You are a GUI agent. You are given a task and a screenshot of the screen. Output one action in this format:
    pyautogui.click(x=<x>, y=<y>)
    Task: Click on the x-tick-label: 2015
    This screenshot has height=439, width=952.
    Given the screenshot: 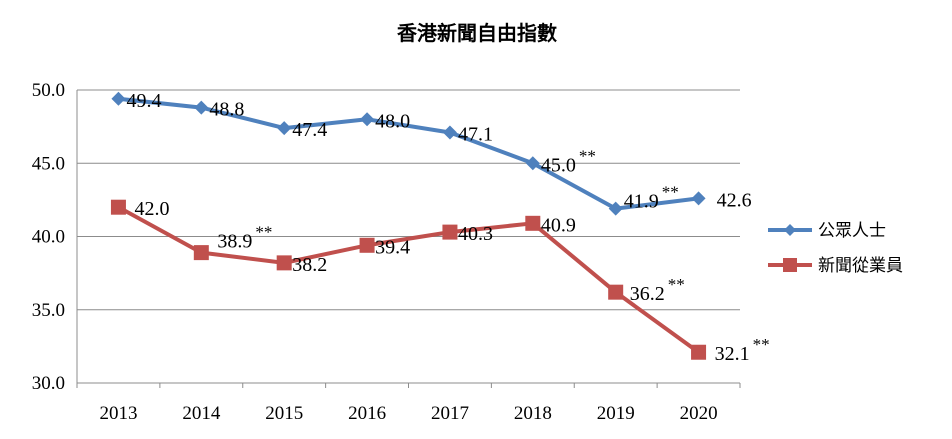 What is the action you would take?
    pyautogui.click(x=284, y=413)
    